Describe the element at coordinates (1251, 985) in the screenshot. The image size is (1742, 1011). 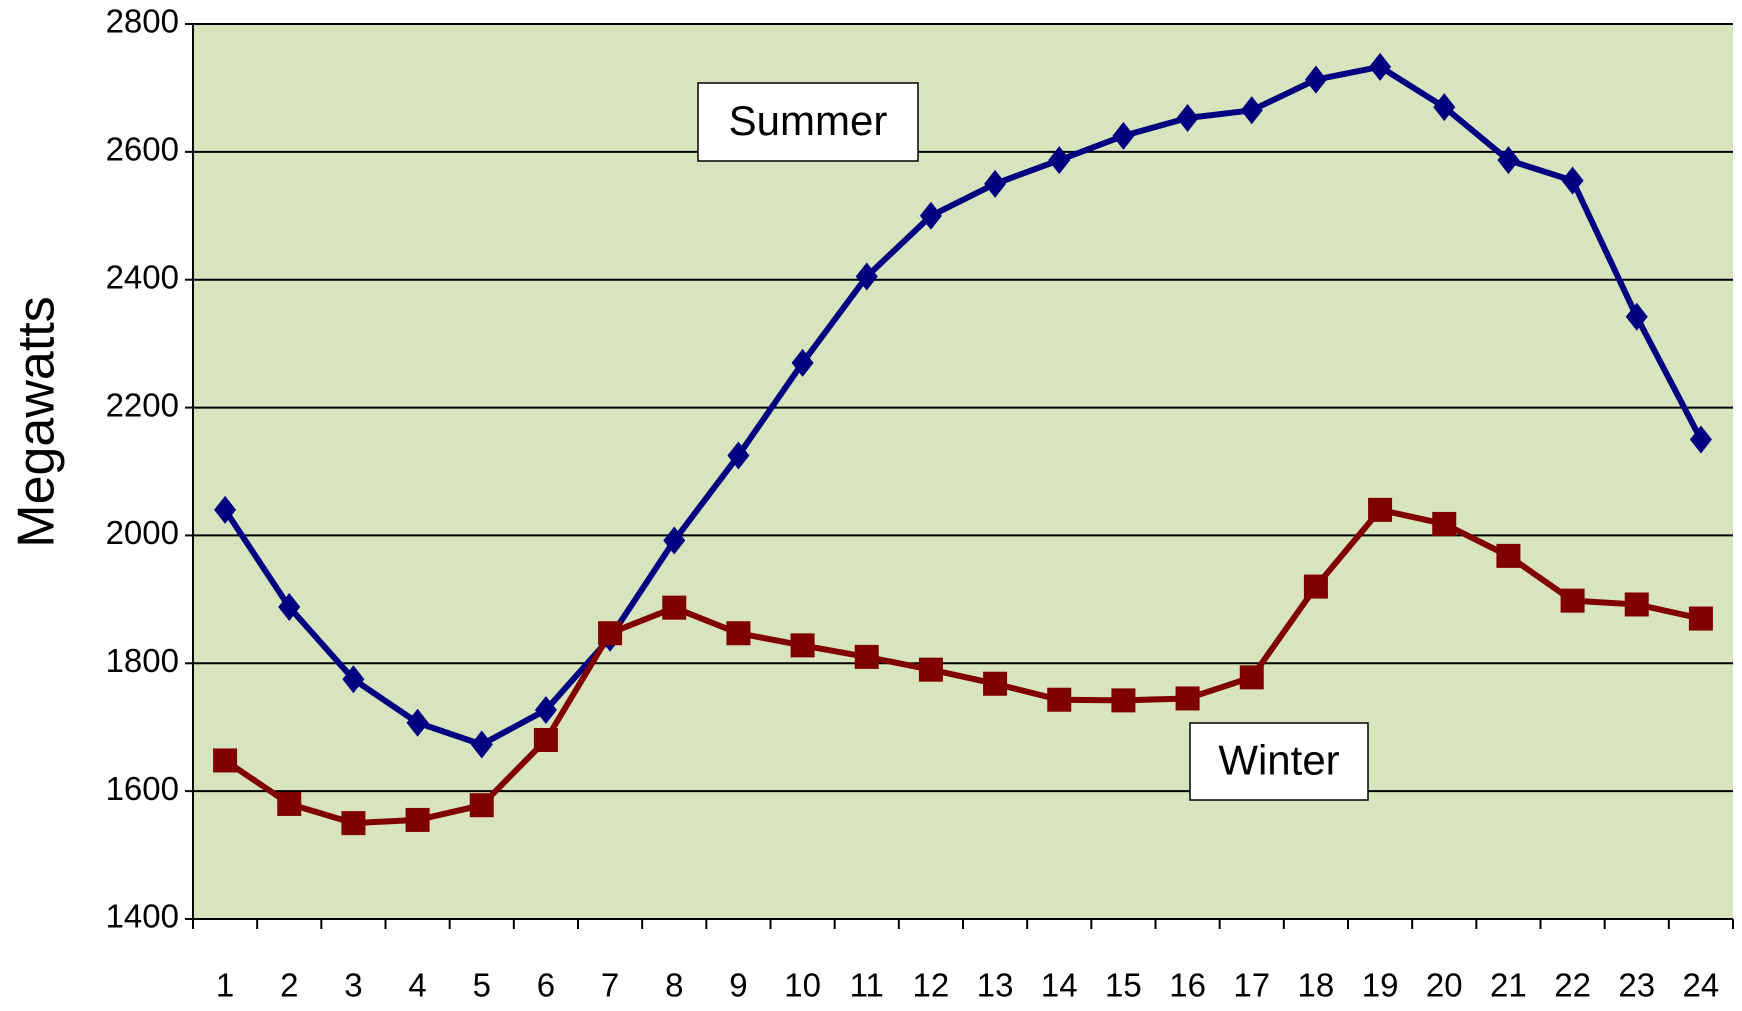
I see `x-tick-label: 17` at that location.